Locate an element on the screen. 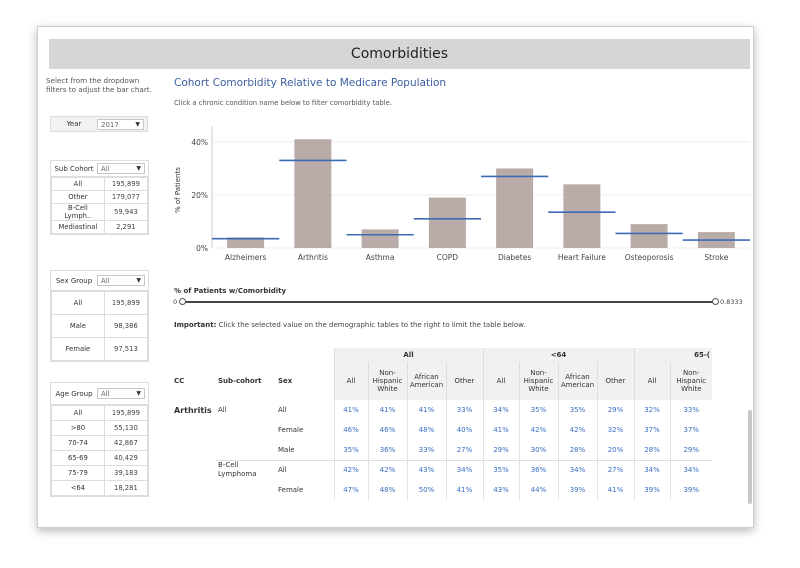  sex-group-dropdown-value: All is located at coordinates (105, 281).